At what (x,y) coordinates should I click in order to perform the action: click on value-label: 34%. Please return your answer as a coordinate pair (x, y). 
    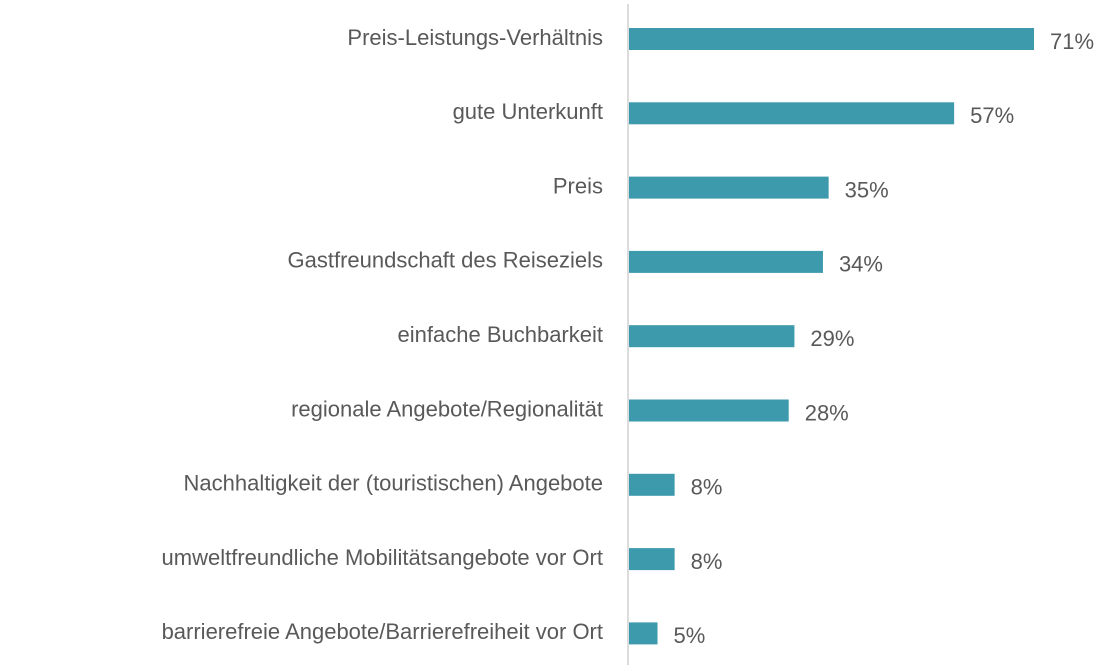
    Looking at the image, I should click on (861, 264).